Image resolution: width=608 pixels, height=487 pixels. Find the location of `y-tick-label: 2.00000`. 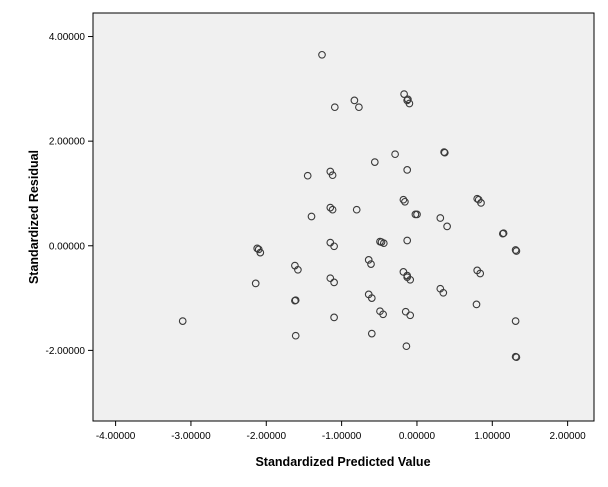

y-tick-label: 2.00000 is located at coordinates (67, 142).